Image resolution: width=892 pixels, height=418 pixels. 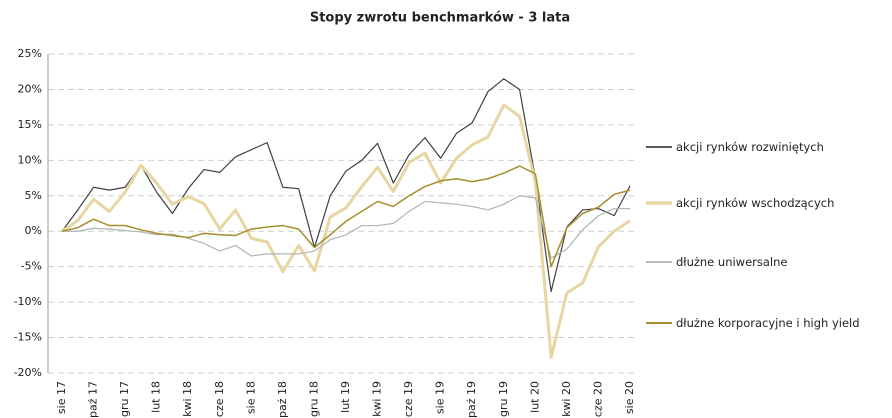 What do you see at coordinates (156, 397) in the screenshot?
I see `x-tick-label: lut 18` at bounding box center [156, 397].